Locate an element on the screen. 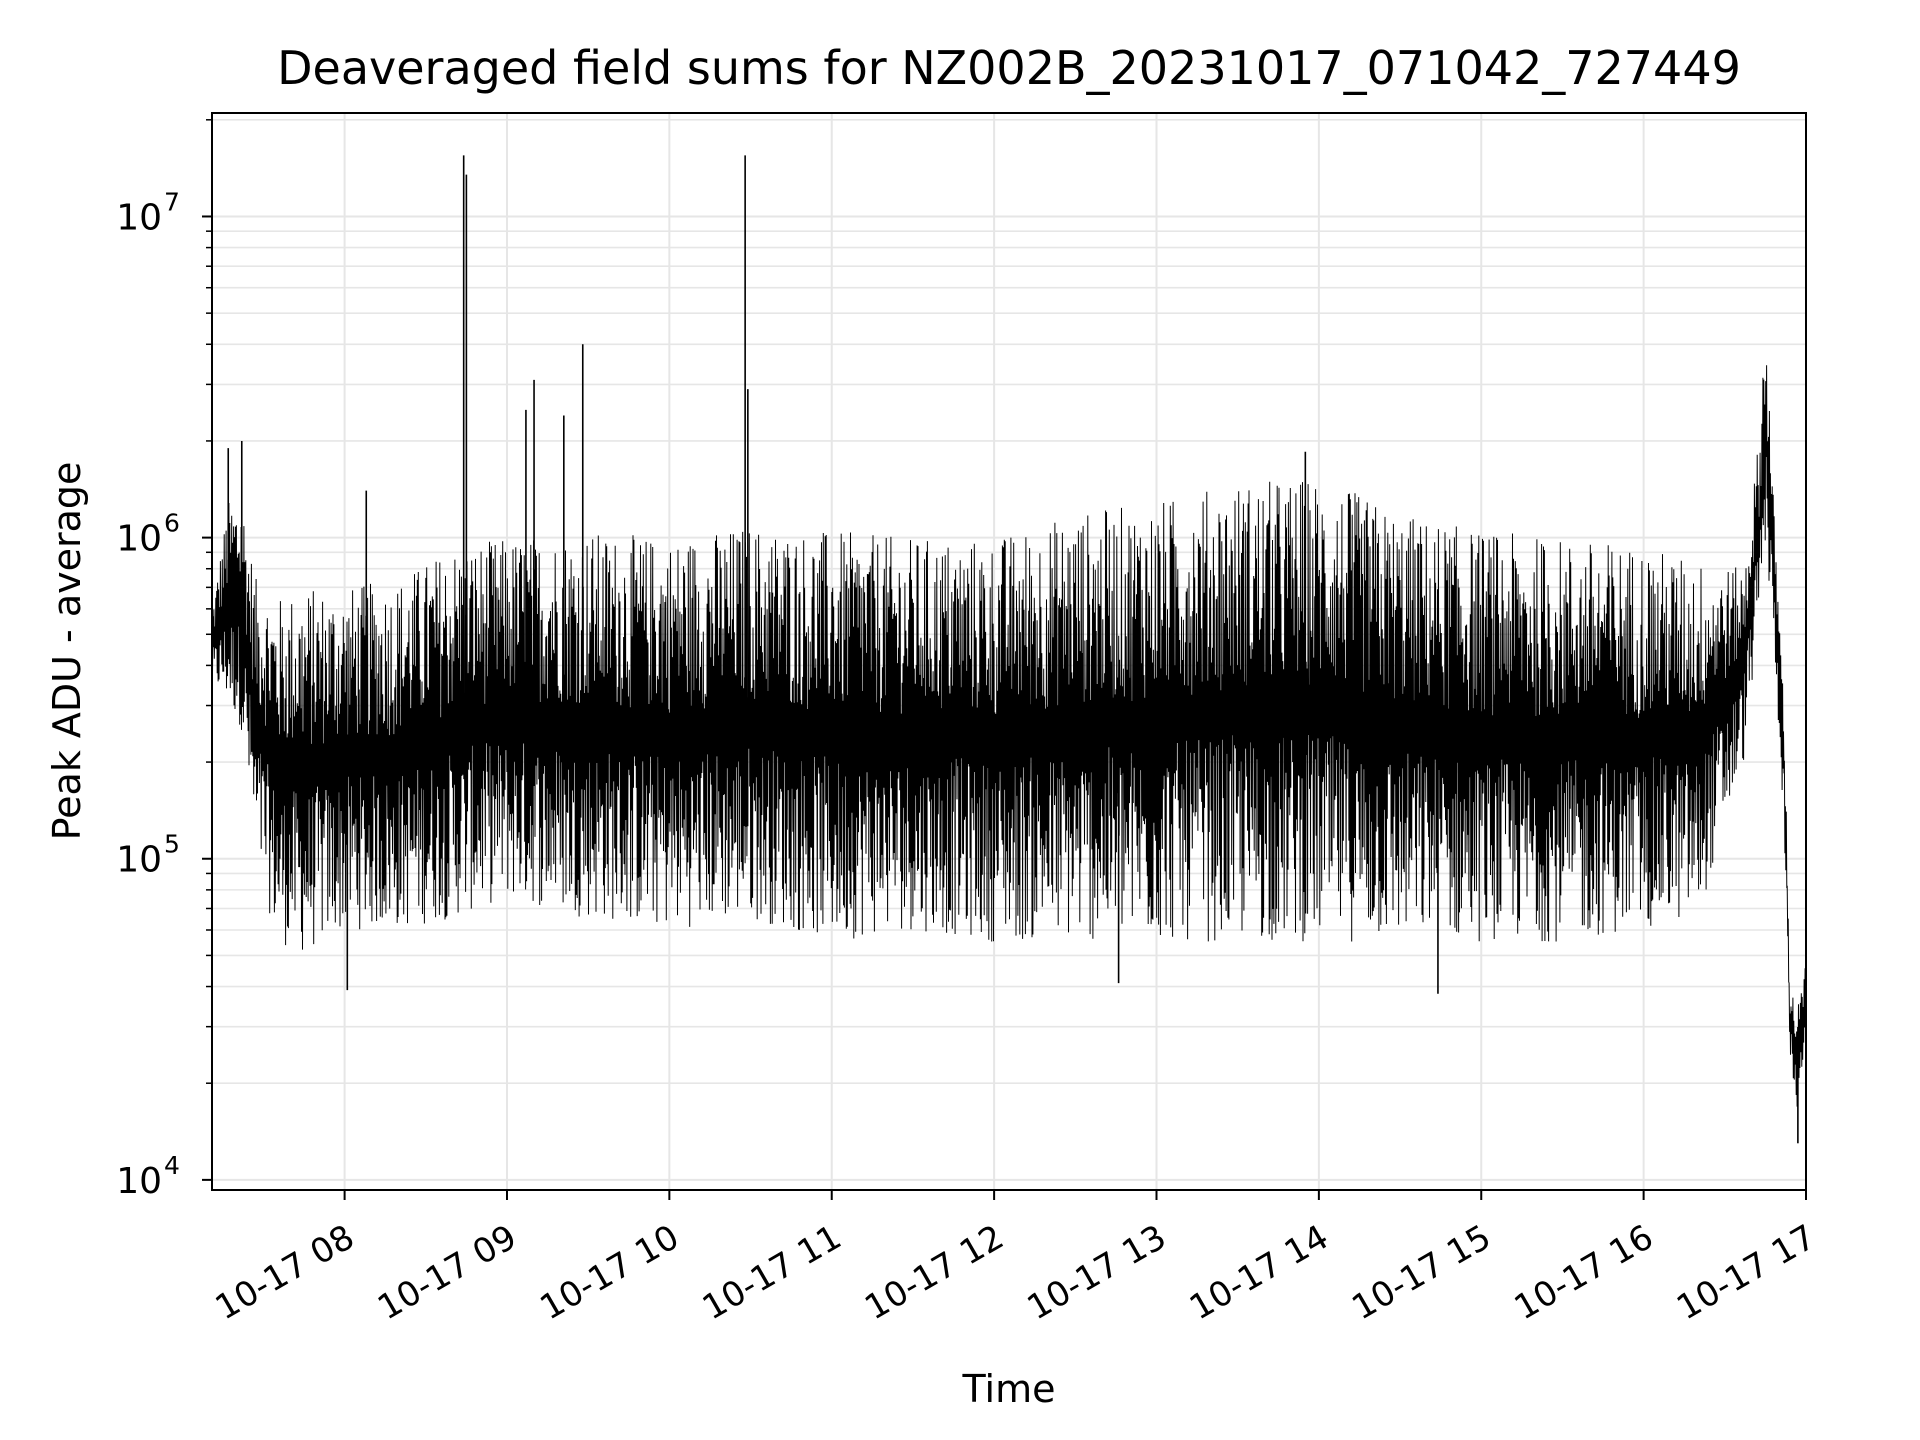 The width and height of the screenshot is (1920, 1440). y-tick-label: 10 7 is located at coordinates (148, 212).